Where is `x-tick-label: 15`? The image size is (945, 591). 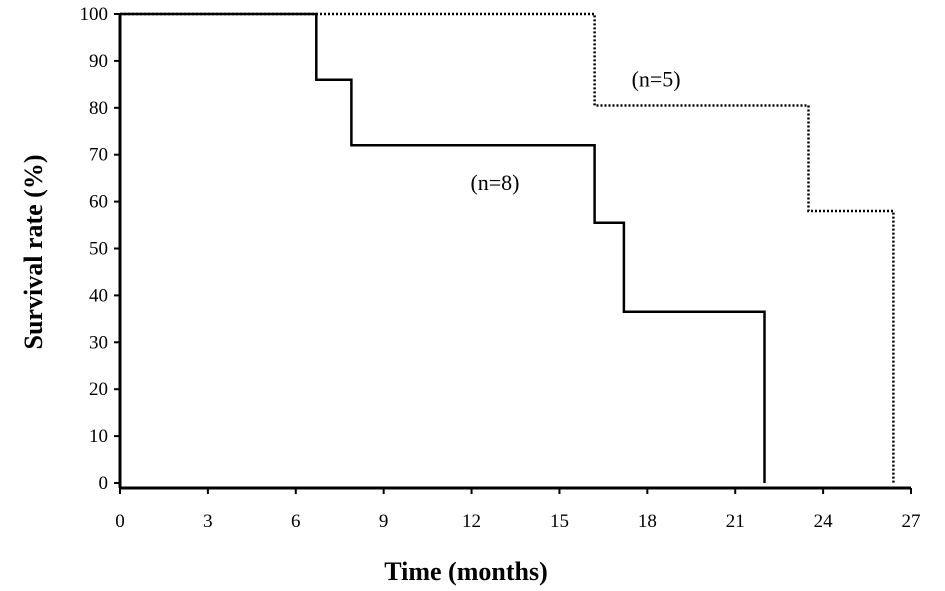 x-tick-label: 15 is located at coordinates (559, 521).